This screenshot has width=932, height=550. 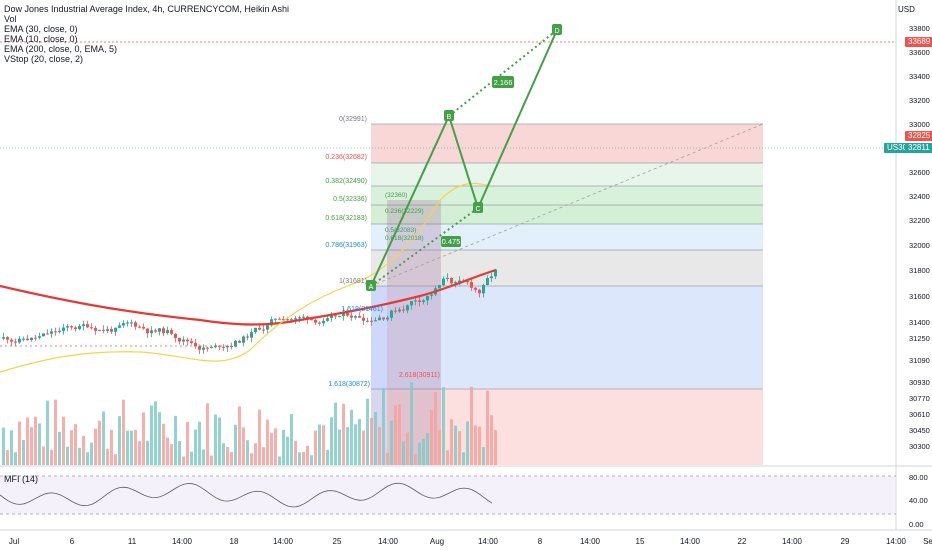 I want to click on mfi-legend: MFI (14), so click(x=21, y=479).